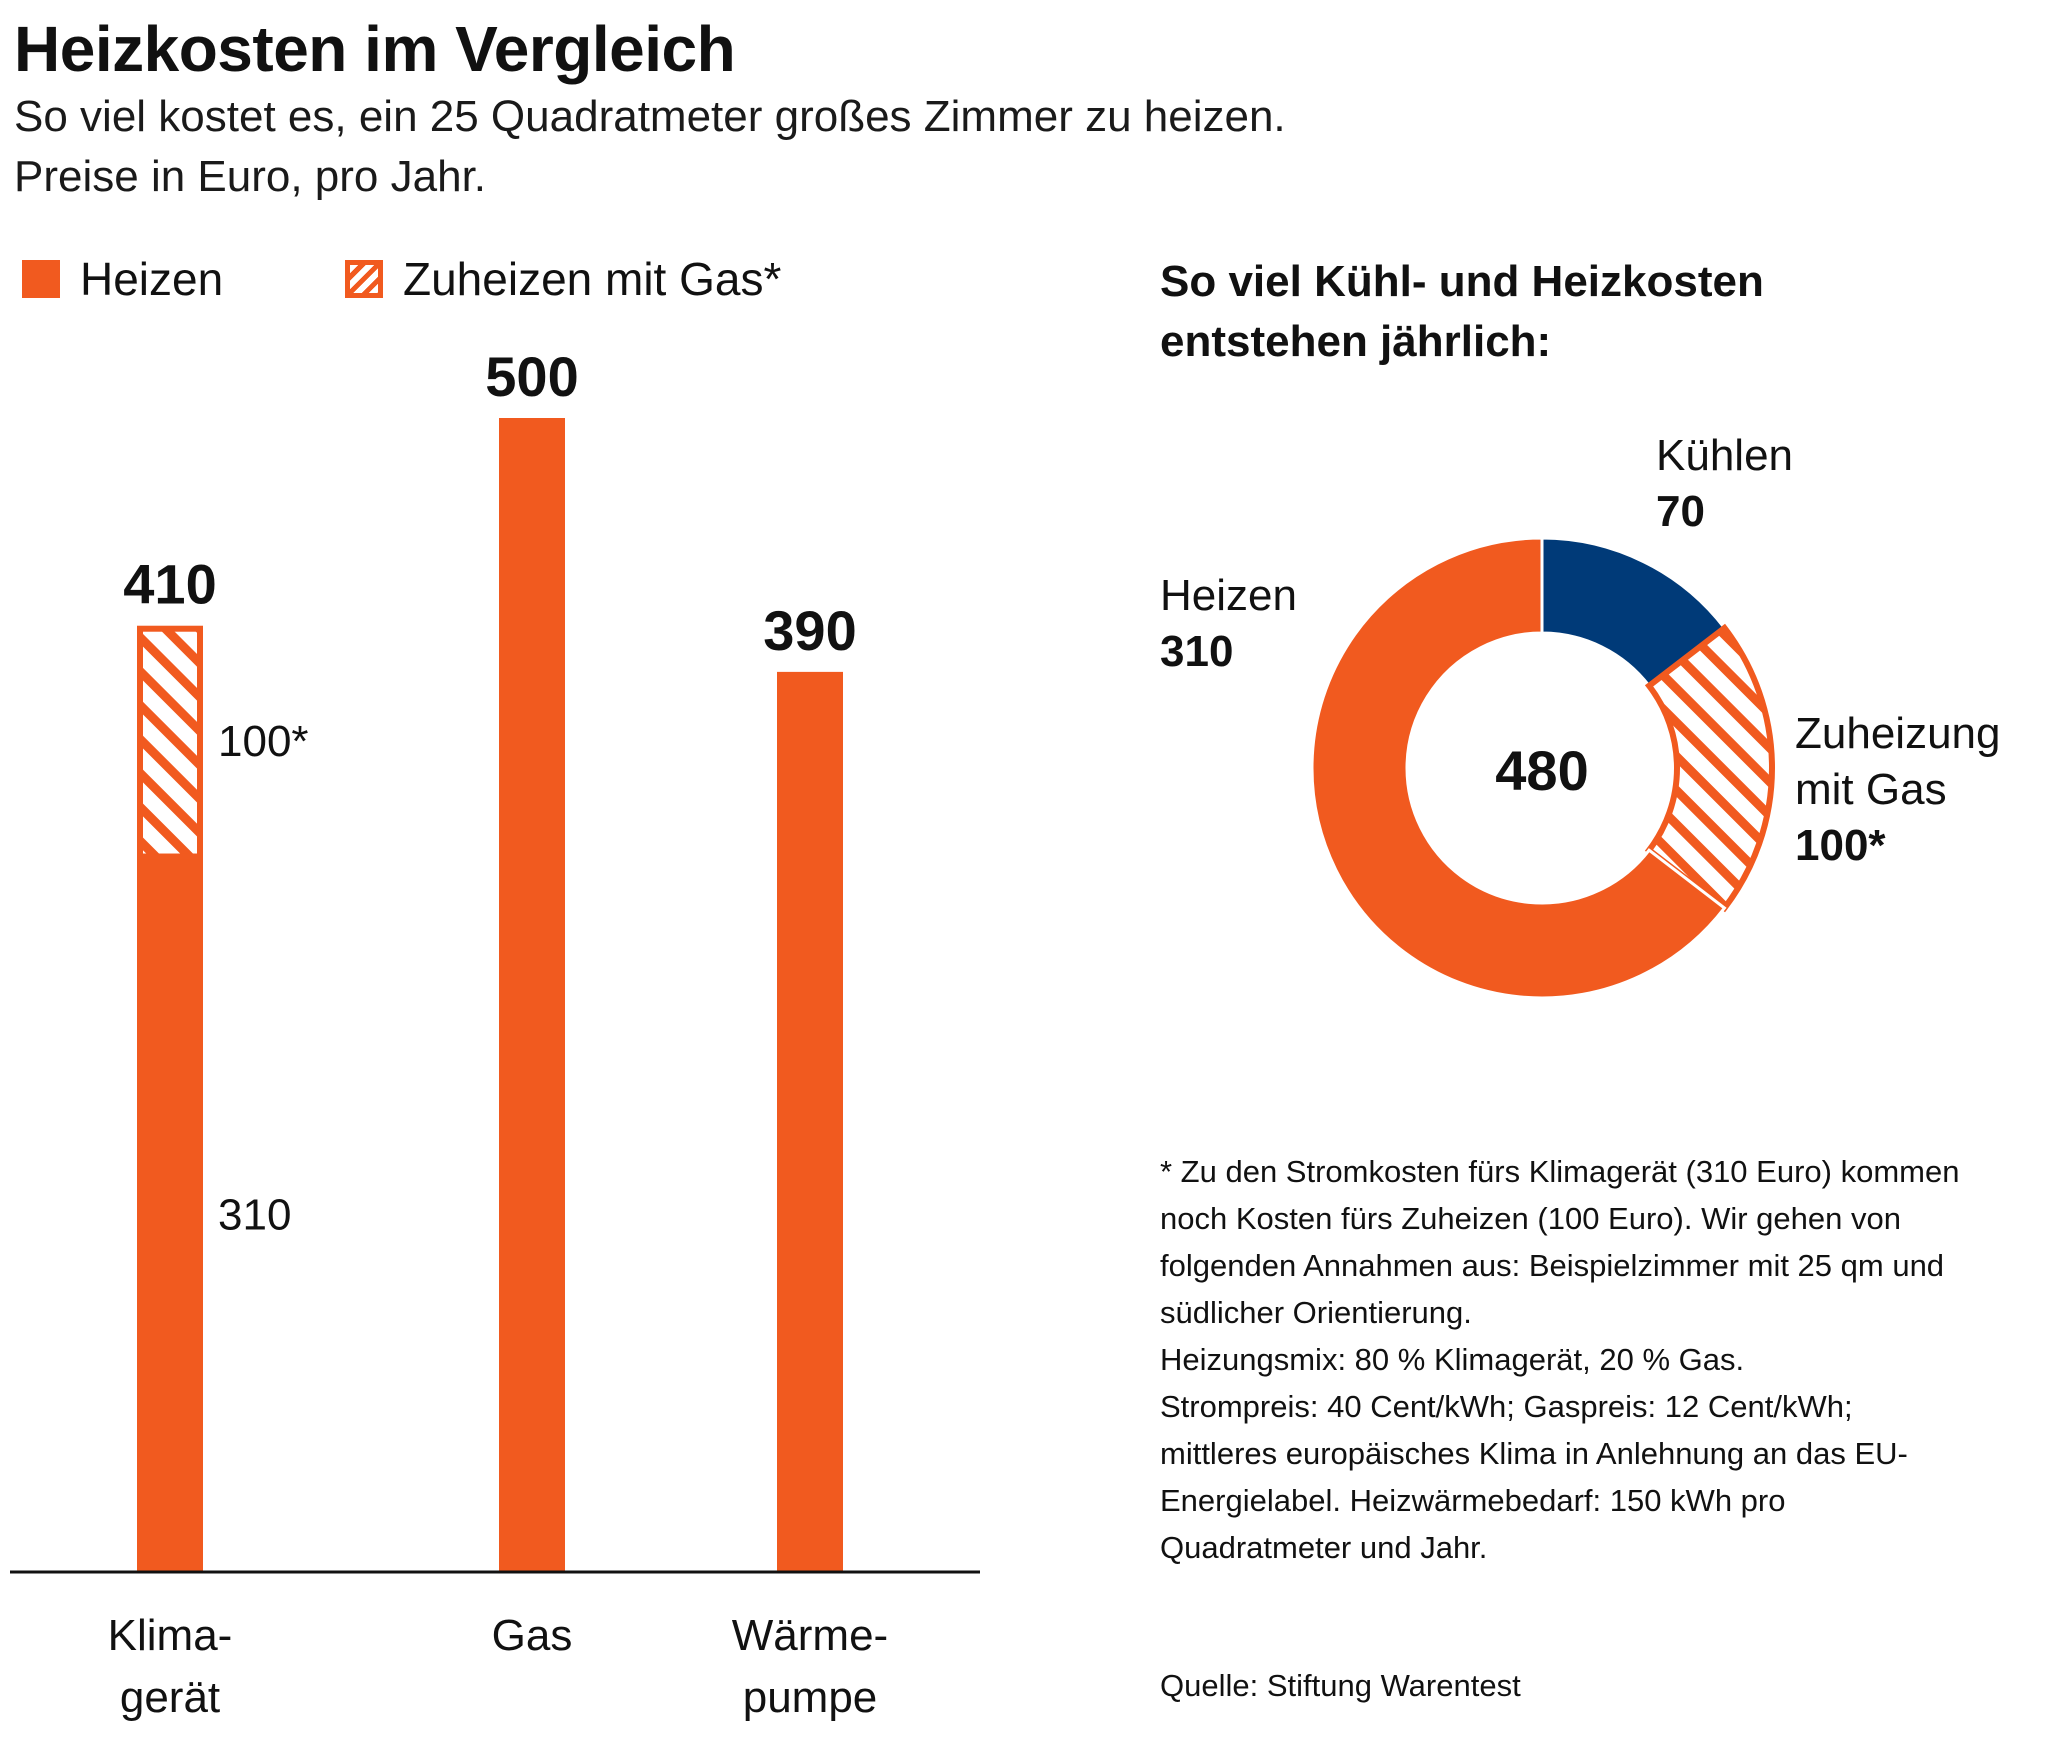 This screenshot has width=2048, height=1740. I want to click on donut-slice-name: mit Gas, so click(1871, 789).